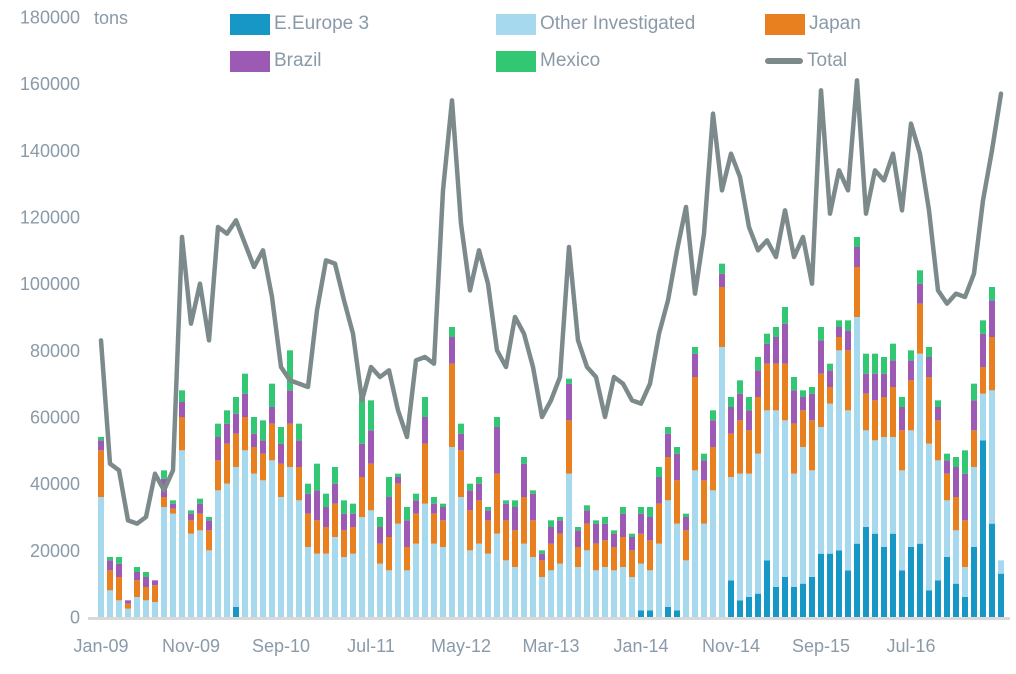 This screenshot has width=1016, height=674. Describe the element at coordinates (618, 23) in the screenshot. I see `legend-label: Other Investigated` at that location.